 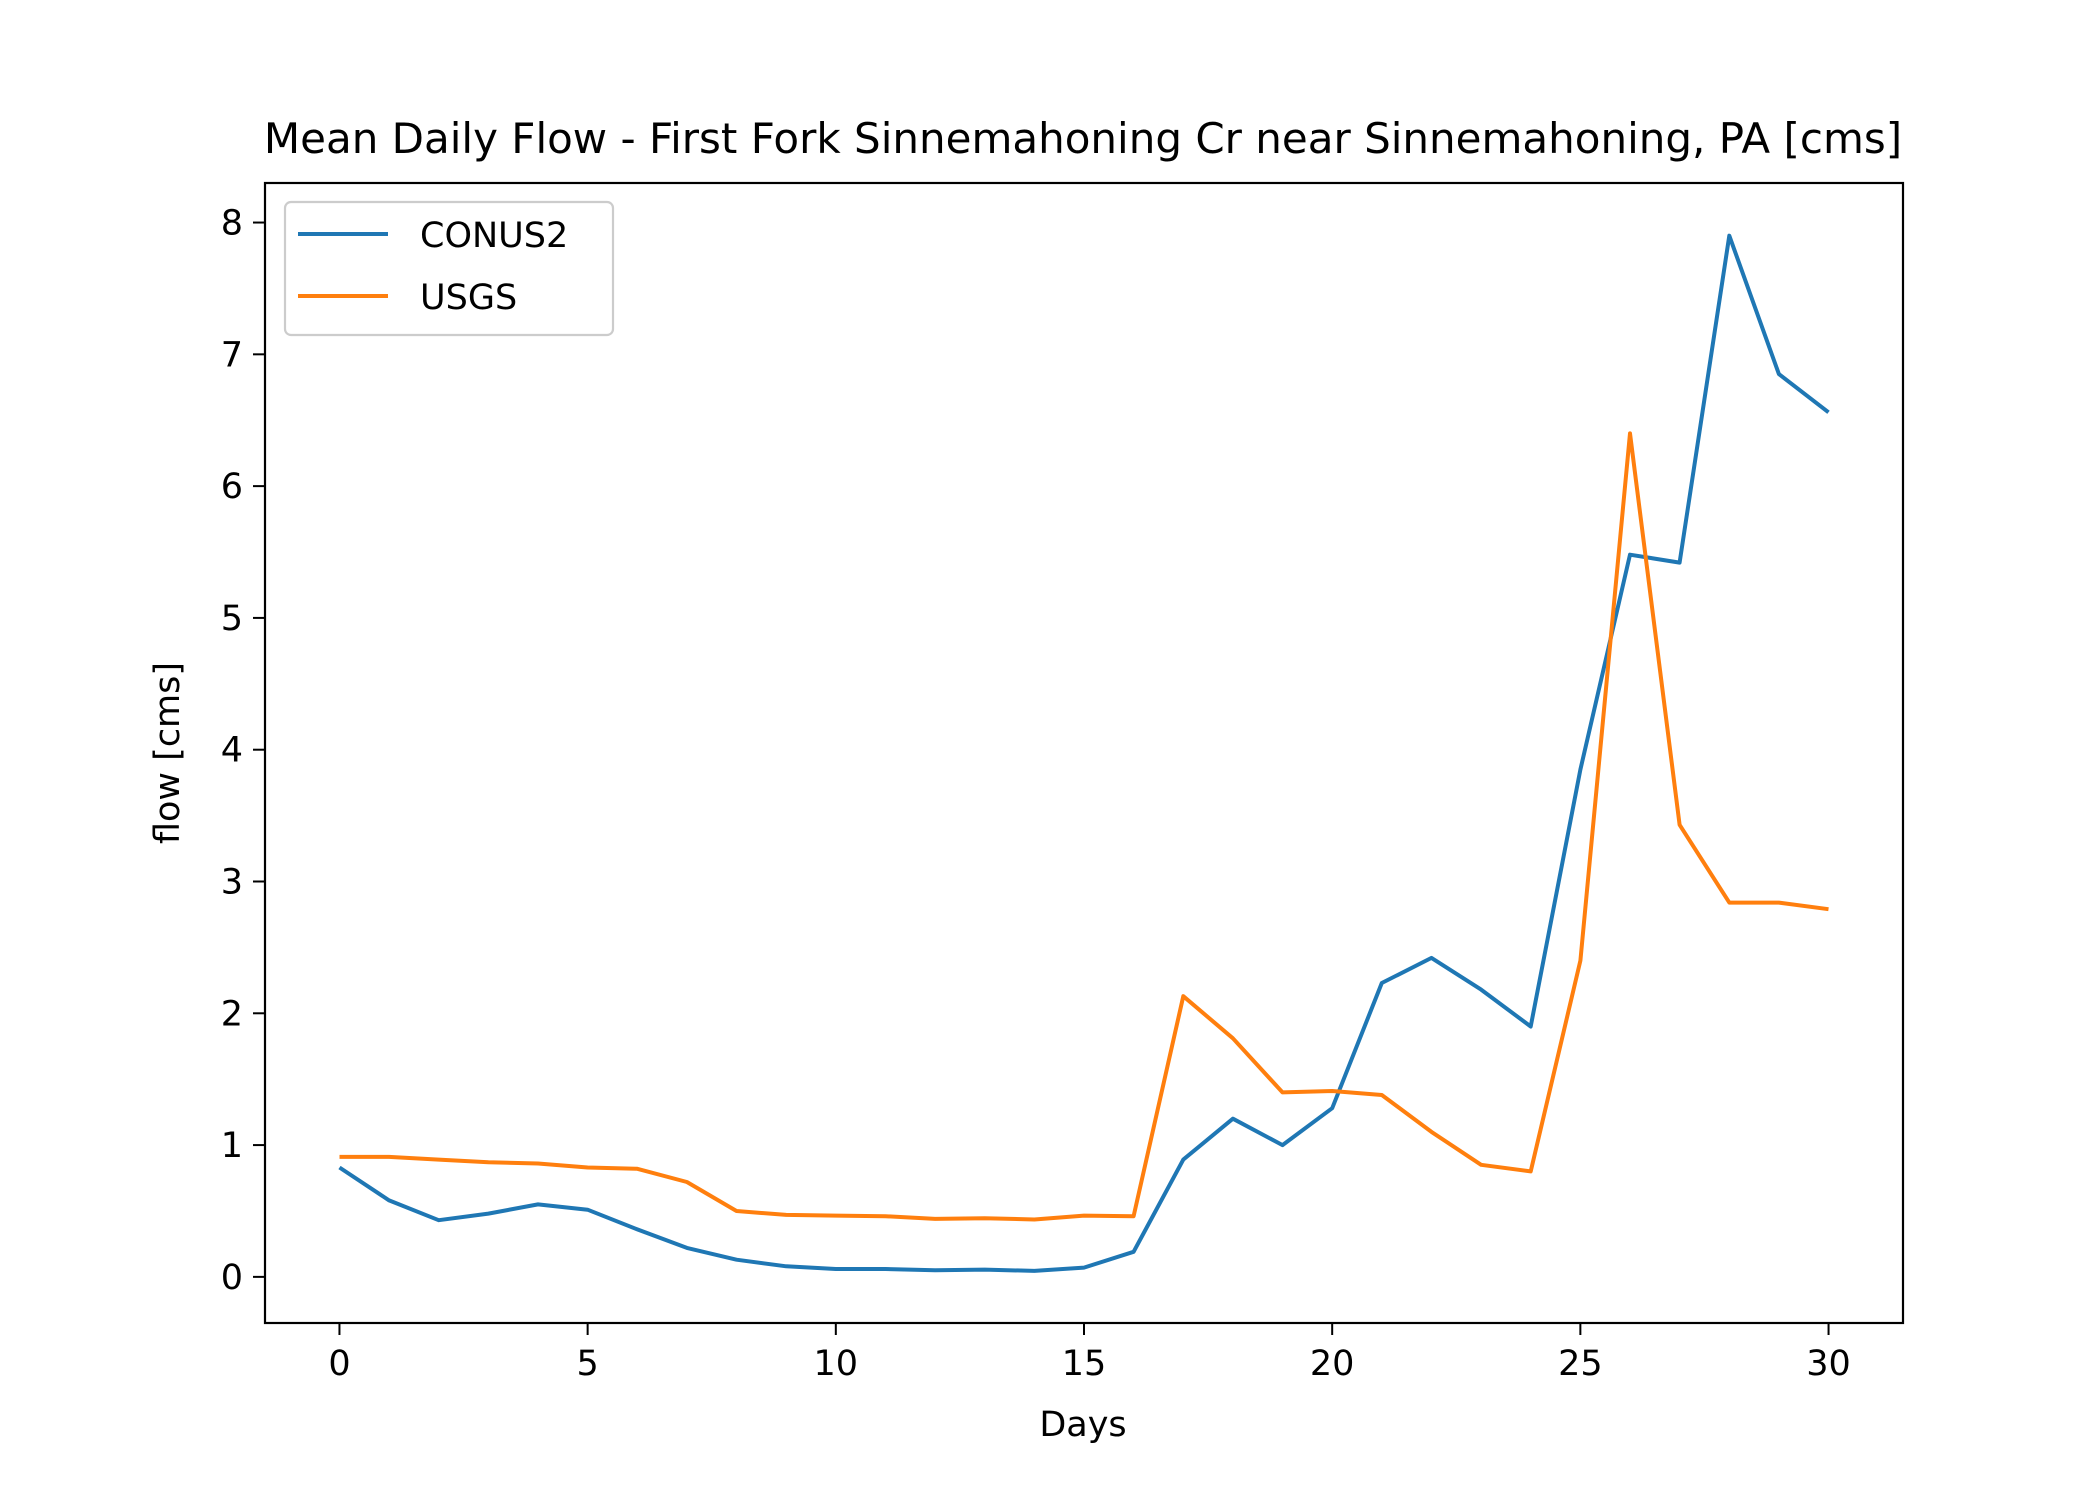 What do you see at coordinates (1332, 1364) in the screenshot?
I see `x-tick-label: 20` at bounding box center [1332, 1364].